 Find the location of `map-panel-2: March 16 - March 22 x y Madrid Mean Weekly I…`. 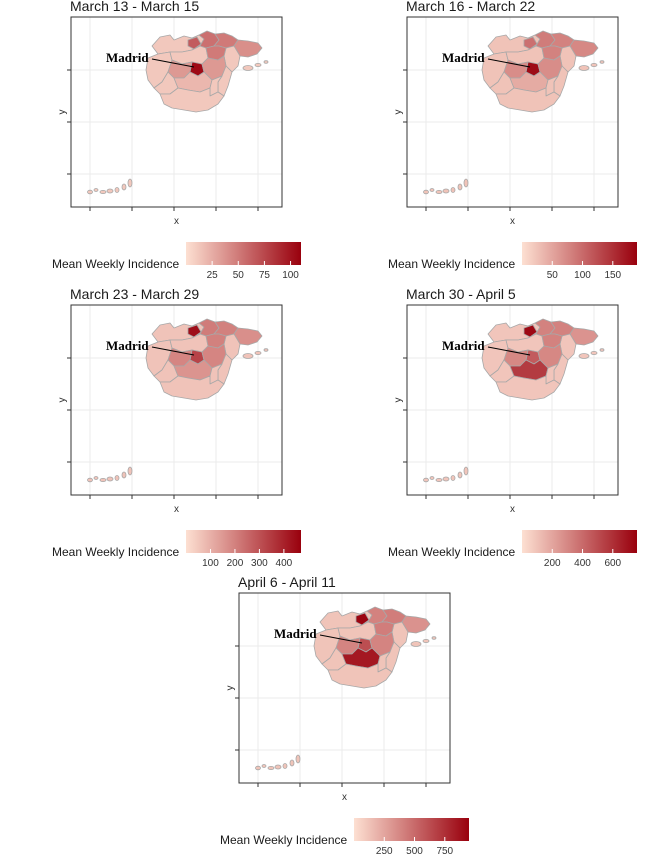

map-panel-2: March 16 - March 22 x y Madrid Mean Weekly I… is located at coordinates (512, 140).